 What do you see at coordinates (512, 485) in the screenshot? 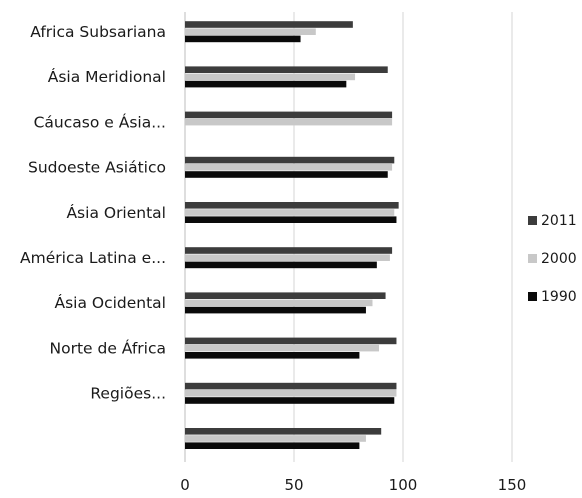
I see `x-tick-label: 150` at bounding box center [512, 485].